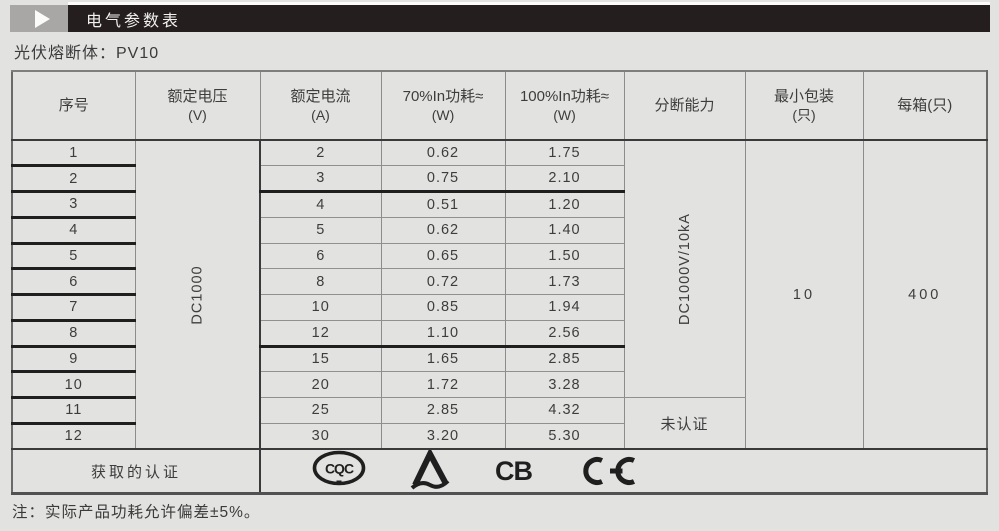 Image resolution: width=999 pixels, height=531 pixels. What do you see at coordinates (564, 436) in the screenshot?
I see `p100-cell: 5.30` at bounding box center [564, 436].